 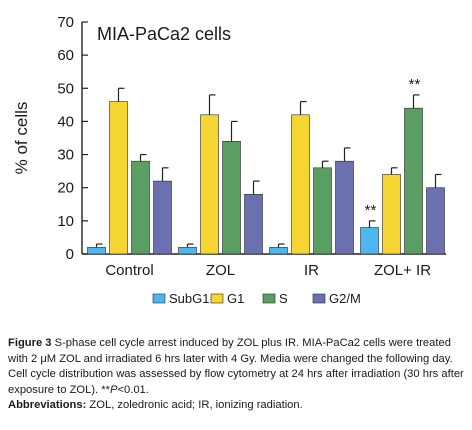 I want to click on y-tick-label: 60, so click(x=65, y=55).